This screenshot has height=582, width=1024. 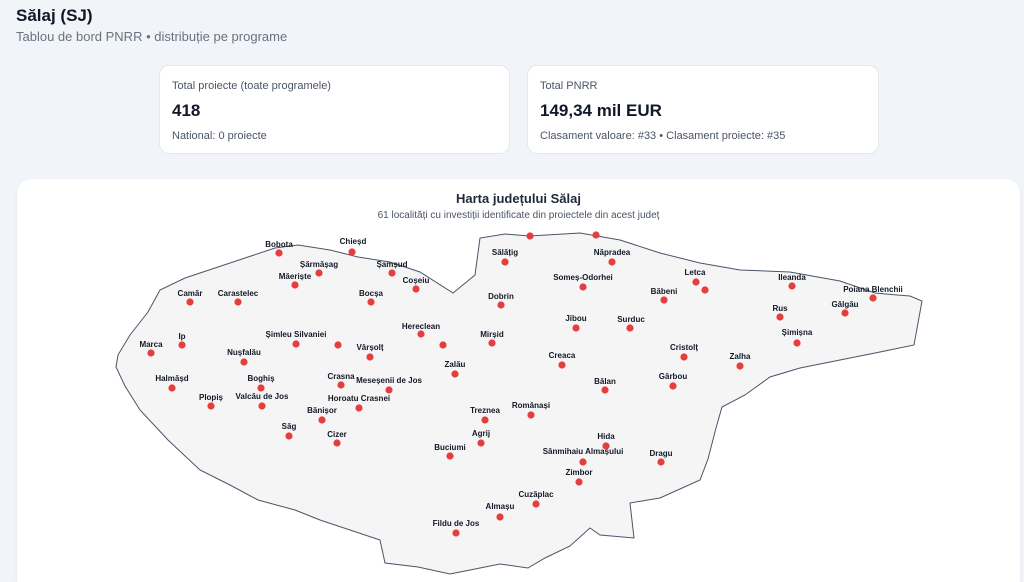 I want to click on locality-balan: Bălan, so click(x=605, y=385).